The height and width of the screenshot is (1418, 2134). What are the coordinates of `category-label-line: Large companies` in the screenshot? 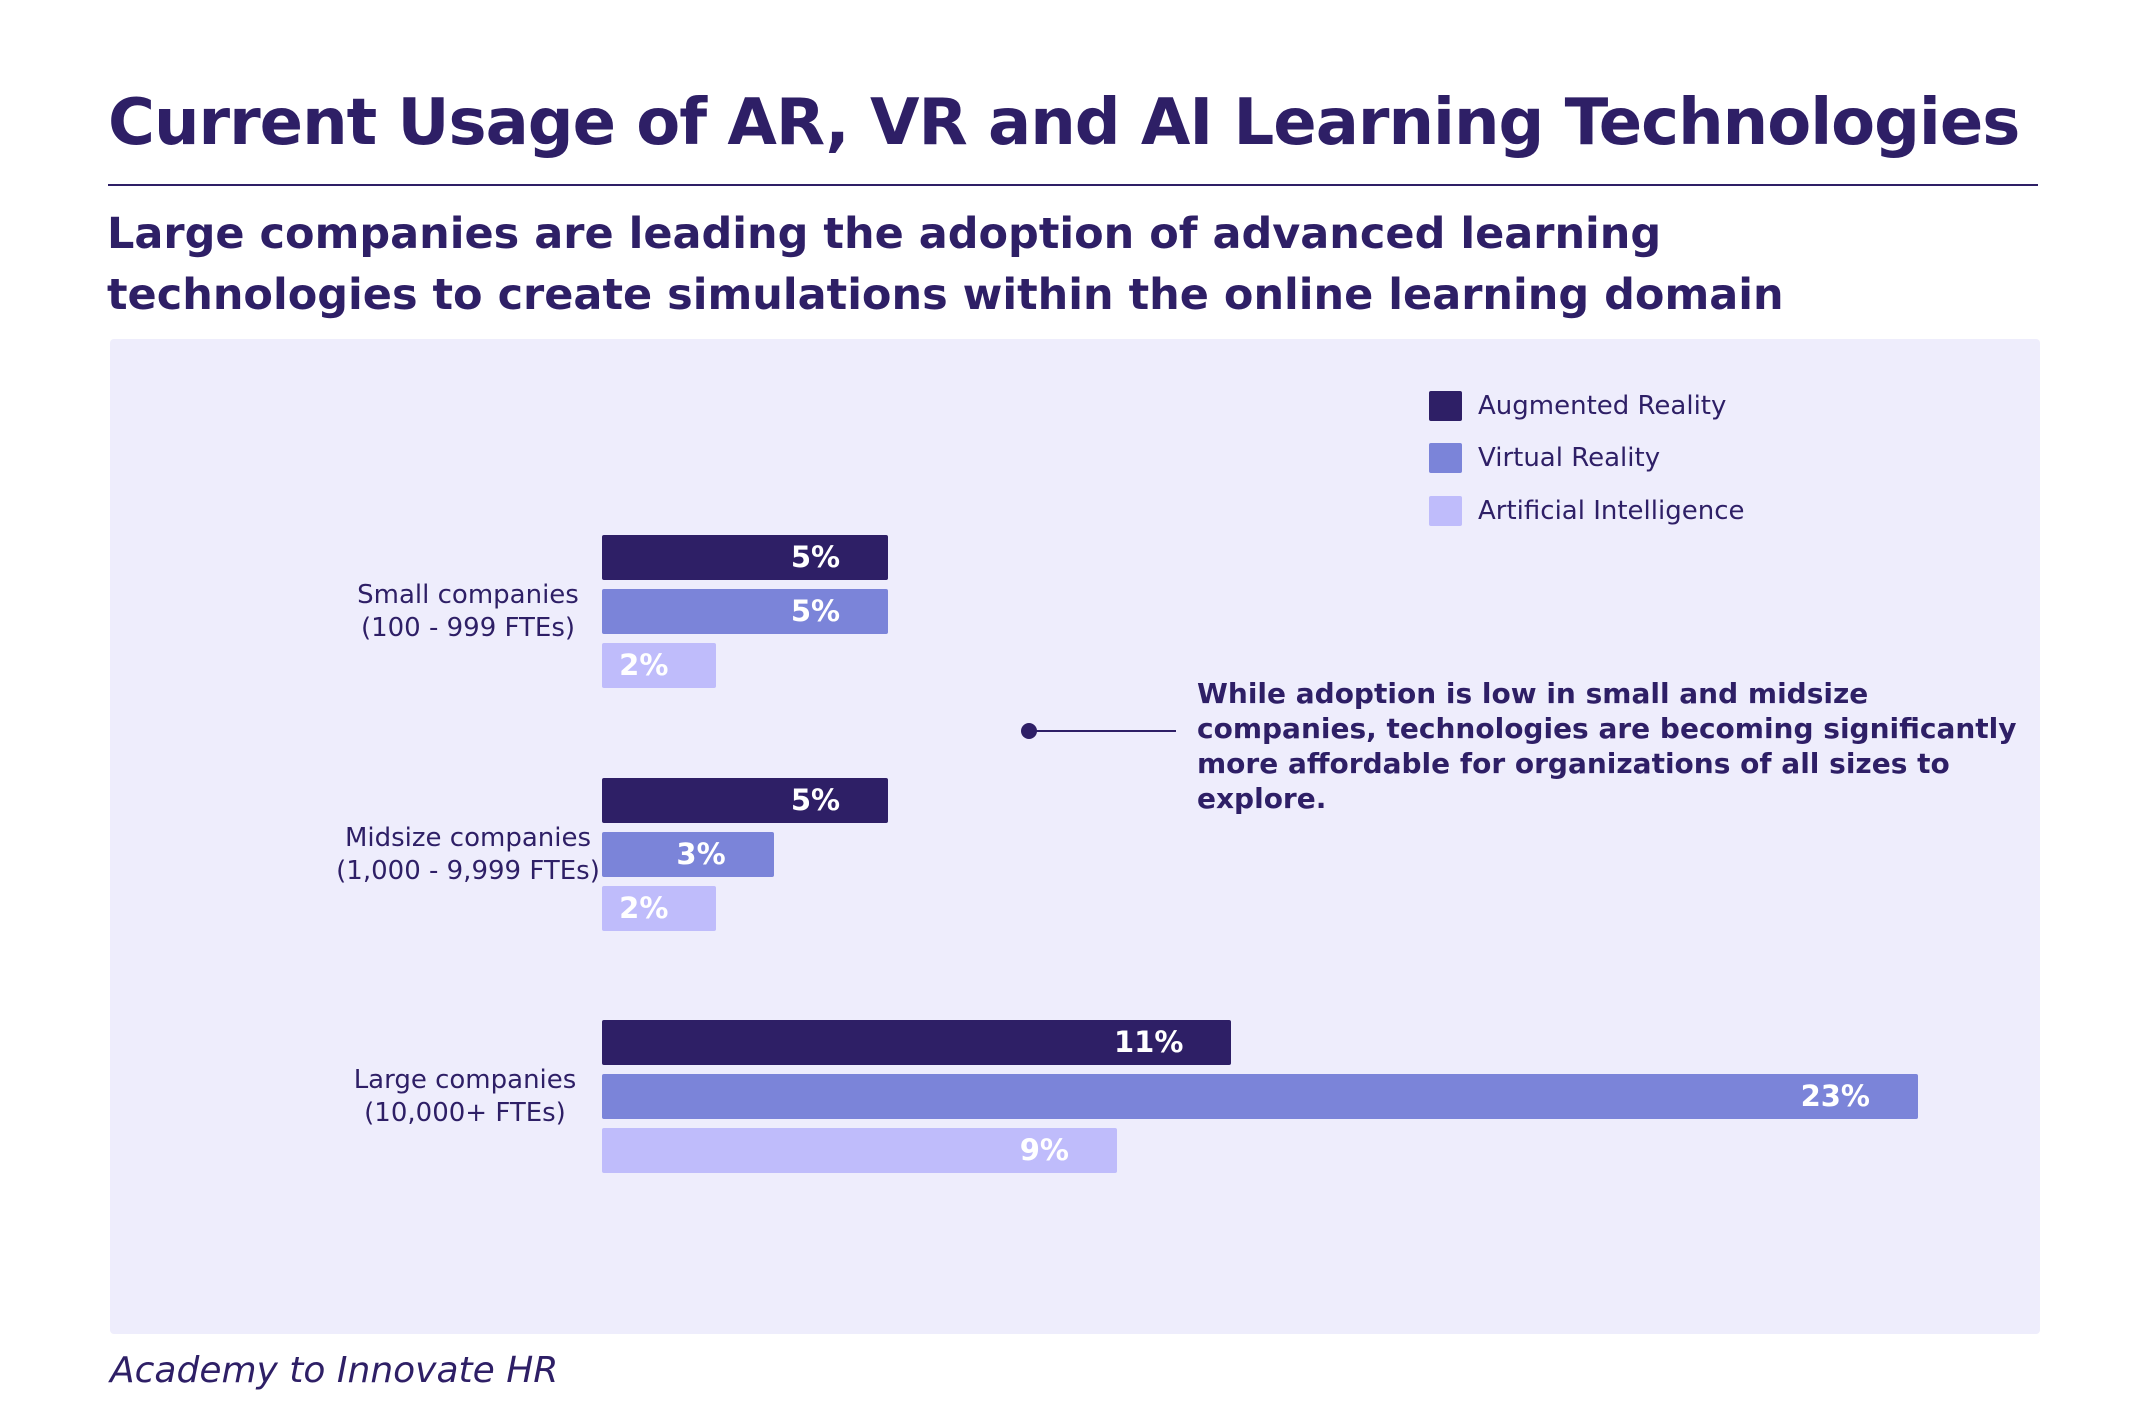 It's located at (465, 1079).